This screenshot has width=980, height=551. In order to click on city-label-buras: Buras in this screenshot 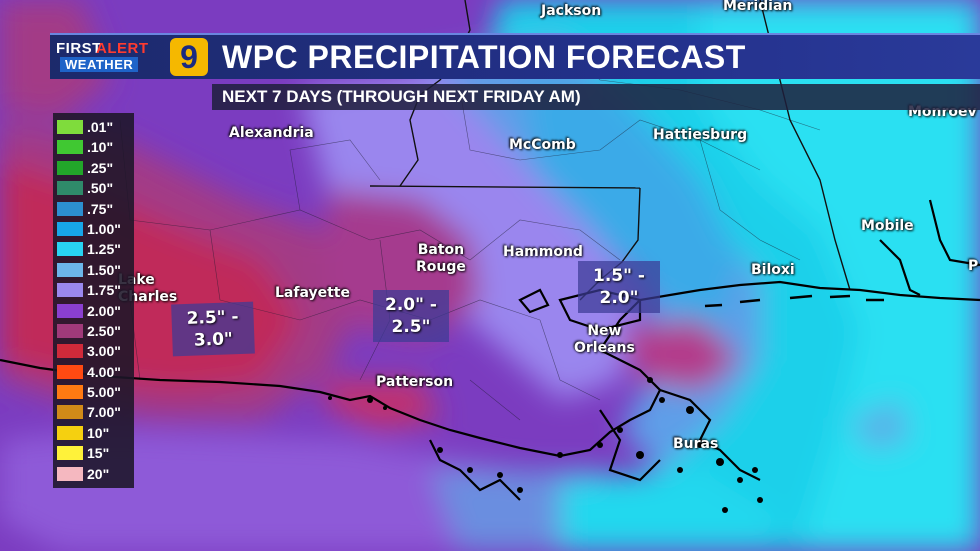, I will do `click(696, 444)`.